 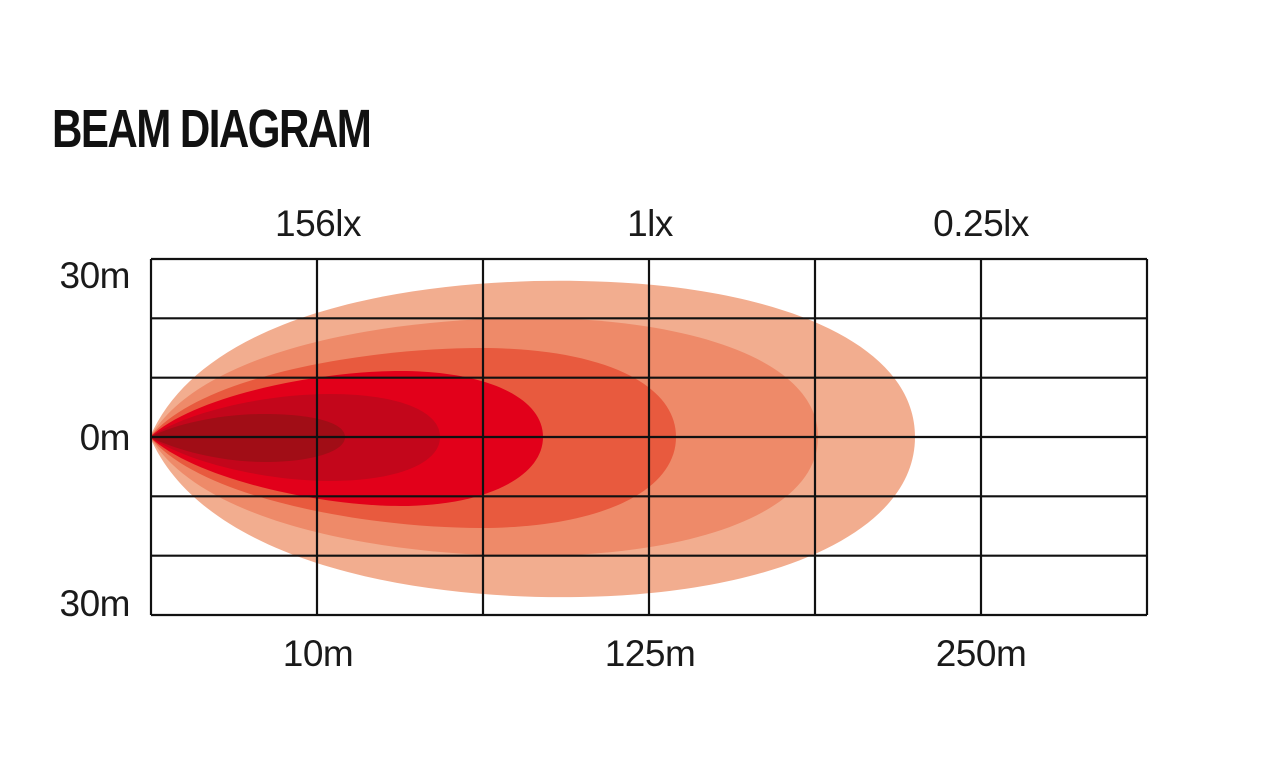 What do you see at coordinates (95, 275) in the screenshot?
I see `y-label-top: 30m` at bounding box center [95, 275].